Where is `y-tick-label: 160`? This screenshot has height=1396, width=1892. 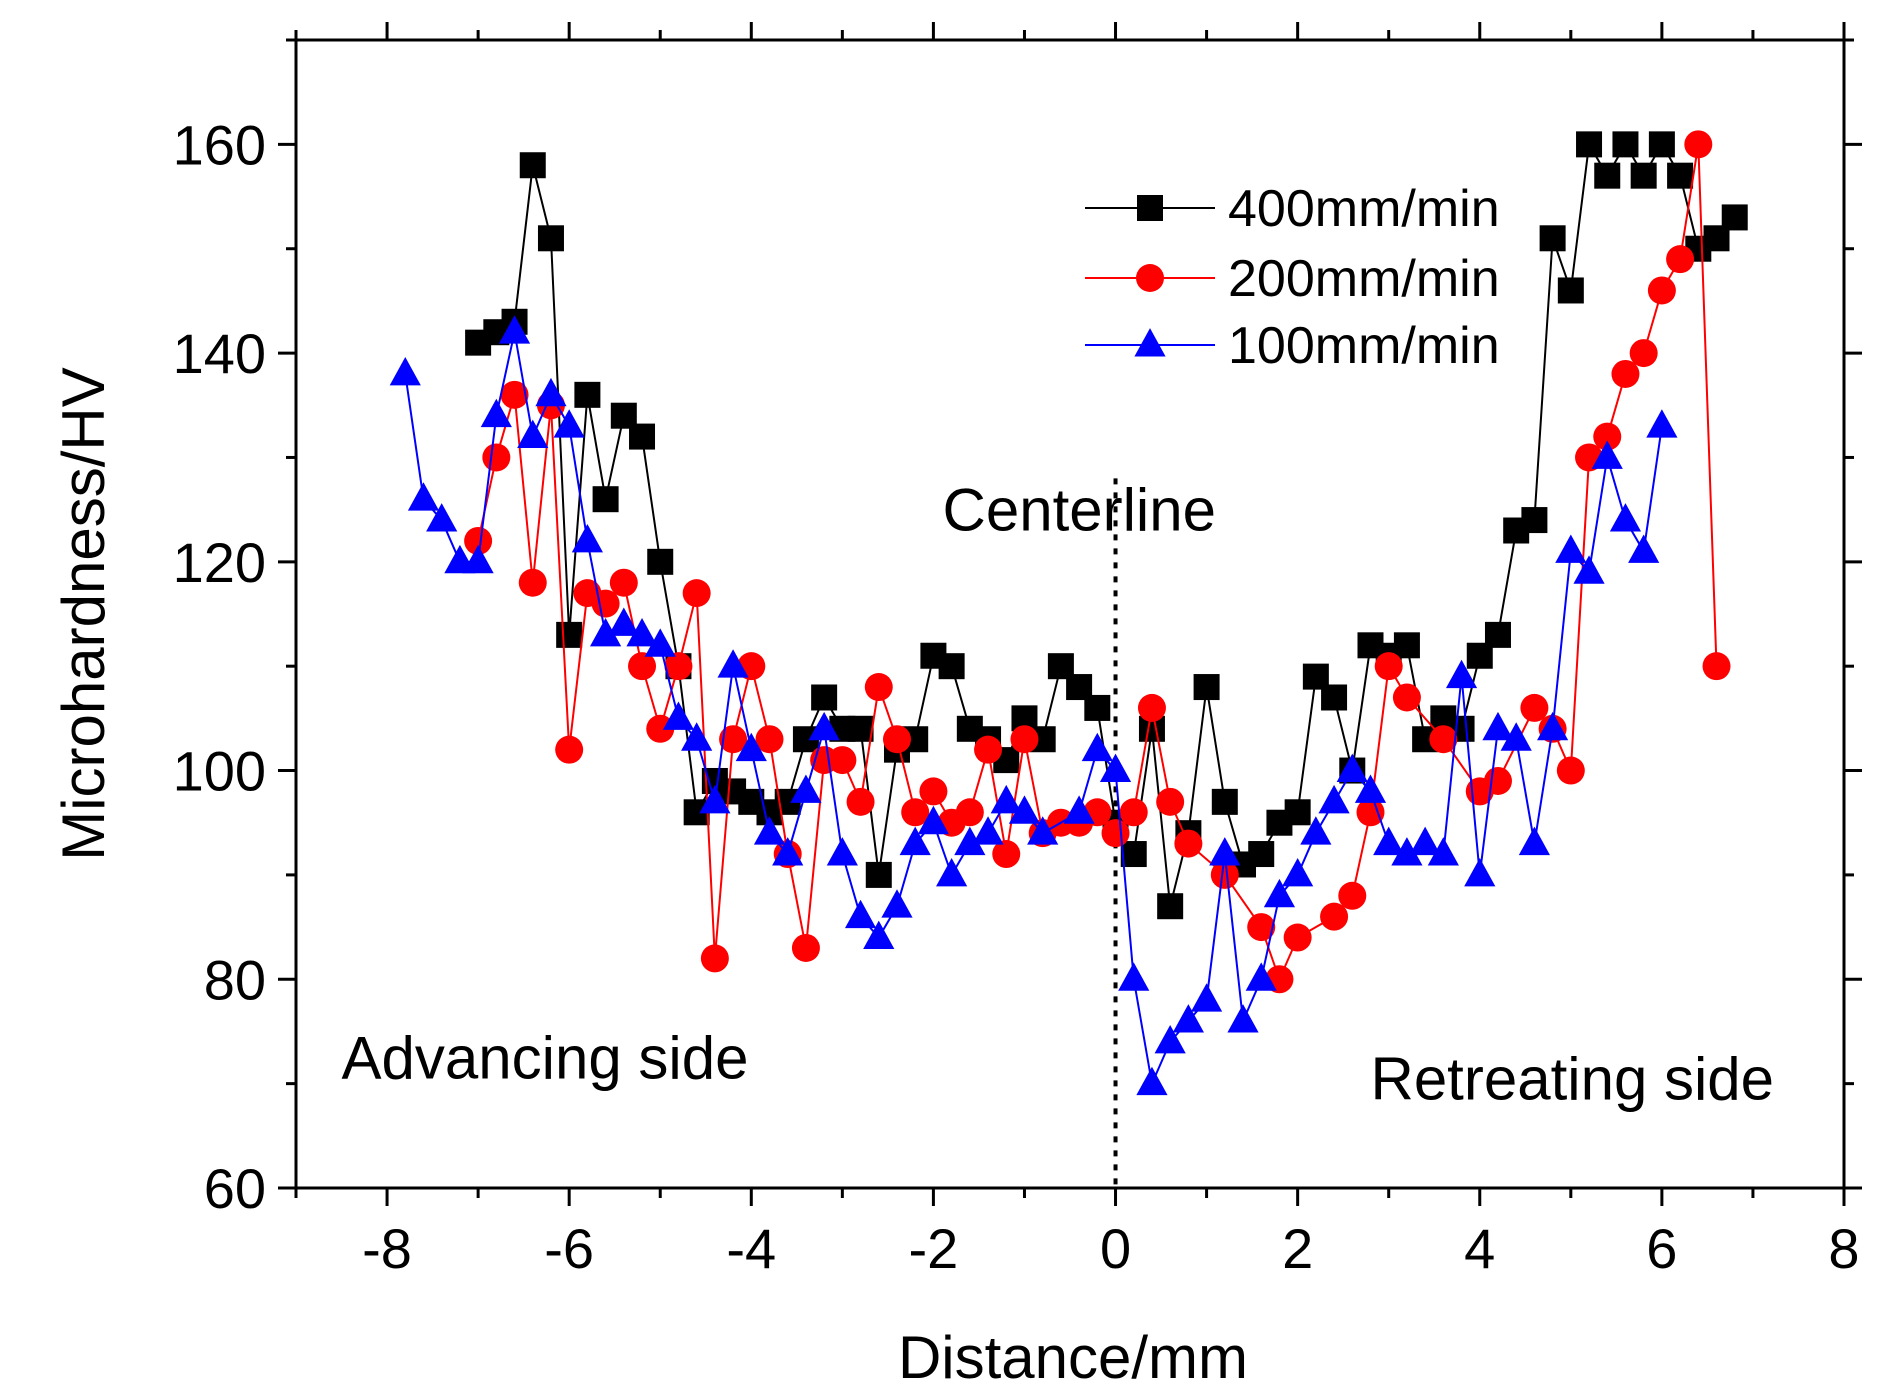 y-tick-label: 160 is located at coordinates (219, 144).